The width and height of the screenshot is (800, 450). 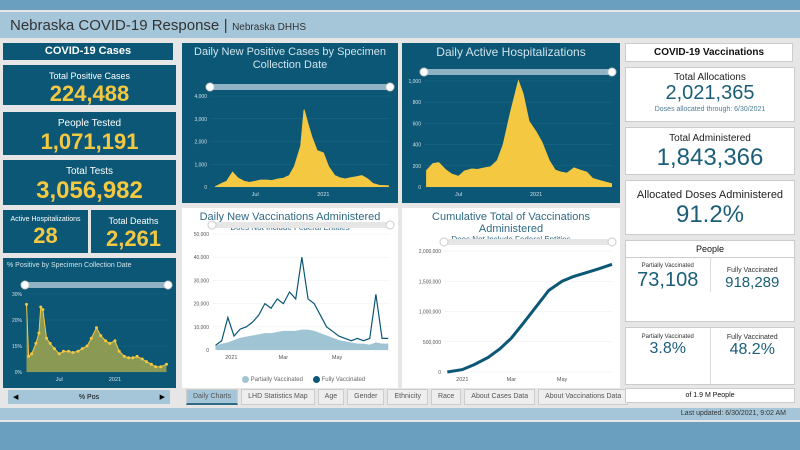 What do you see at coordinates (331, 397) in the screenshot?
I see `tab-age: Age` at bounding box center [331, 397].